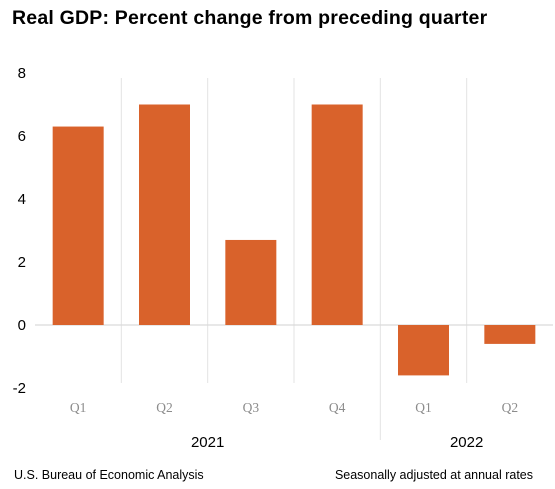 Image resolution: width=555 pixels, height=489 pixels. What do you see at coordinates (22, 199) in the screenshot?
I see `y-tick-label: 4` at bounding box center [22, 199].